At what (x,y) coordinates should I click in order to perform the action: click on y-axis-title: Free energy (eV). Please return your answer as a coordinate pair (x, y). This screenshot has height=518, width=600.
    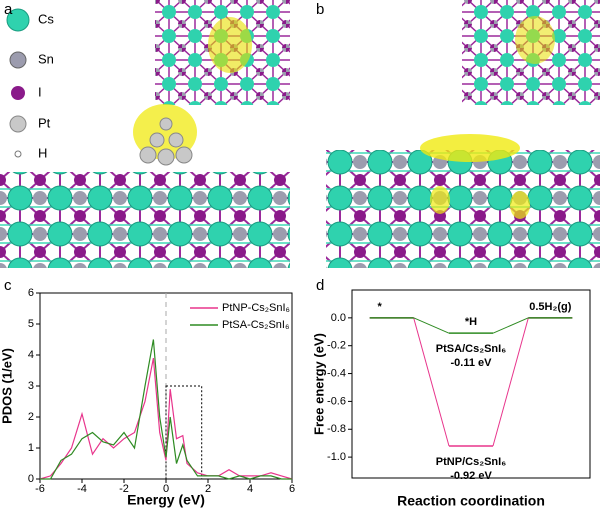
    Looking at the image, I should click on (318, 384).